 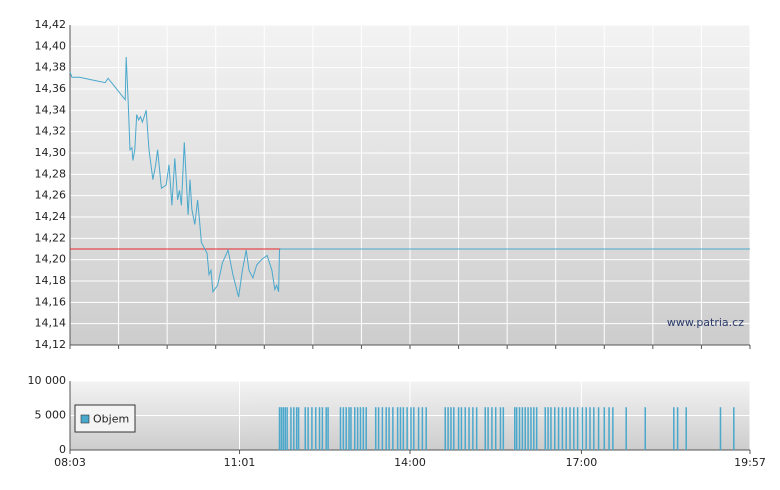 What do you see at coordinates (70, 462) in the screenshot?
I see `x-tick-label: 08:03` at bounding box center [70, 462].